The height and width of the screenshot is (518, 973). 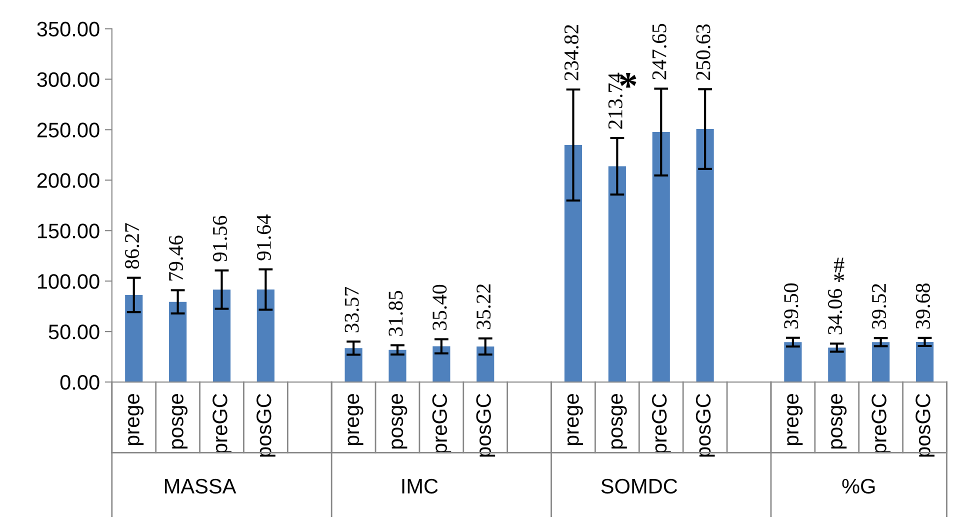 I want to click on y-tick-label: 250.00, so click(x=68, y=130).